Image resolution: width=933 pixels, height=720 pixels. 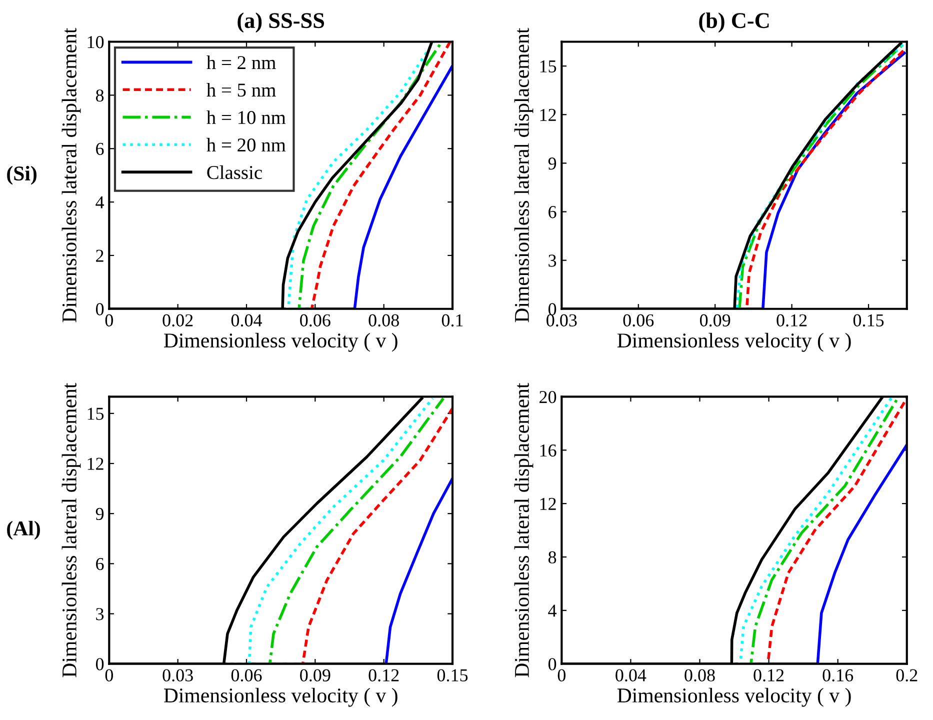 I want to click on text: (Si), so click(x=21, y=175).